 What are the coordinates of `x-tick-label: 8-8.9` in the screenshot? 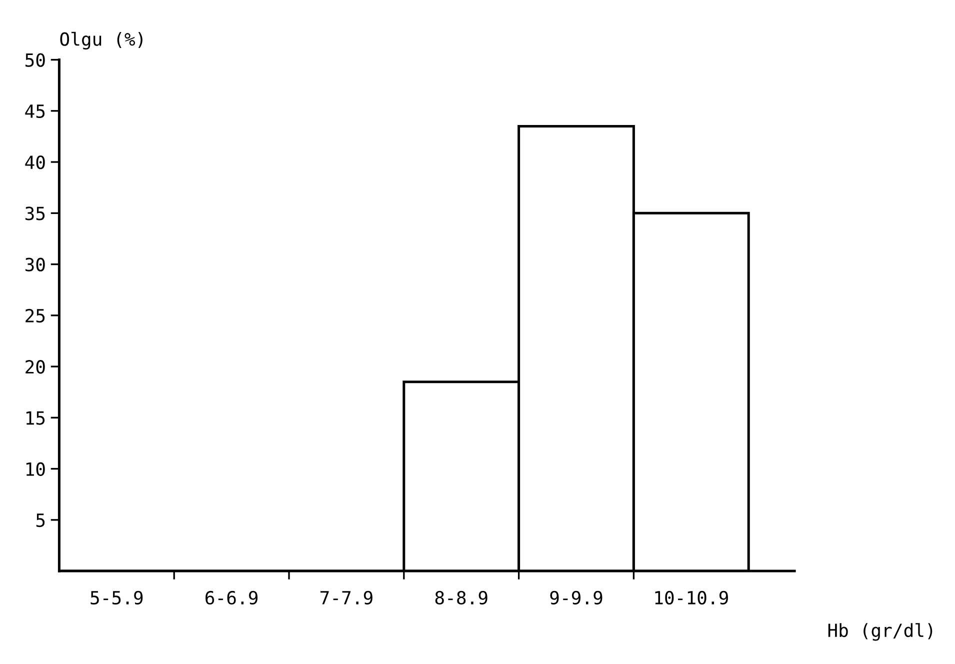 It's located at (461, 597).